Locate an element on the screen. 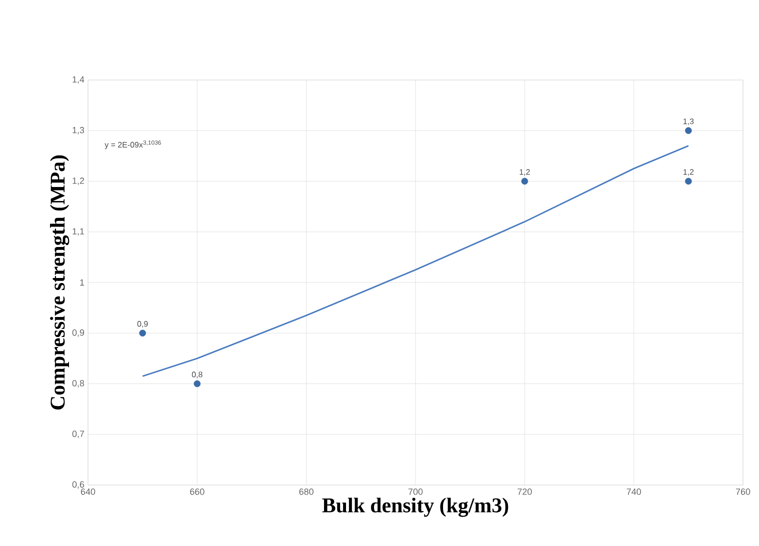 The height and width of the screenshot is (546, 759). x-tick-label: 720 is located at coordinates (525, 491).